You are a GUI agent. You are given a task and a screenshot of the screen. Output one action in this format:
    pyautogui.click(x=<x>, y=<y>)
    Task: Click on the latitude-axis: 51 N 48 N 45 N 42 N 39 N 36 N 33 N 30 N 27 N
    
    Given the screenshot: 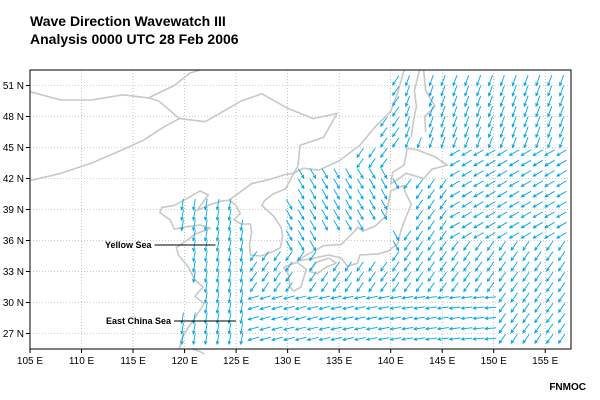 What is the action you would take?
    pyautogui.click(x=16, y=210)
    